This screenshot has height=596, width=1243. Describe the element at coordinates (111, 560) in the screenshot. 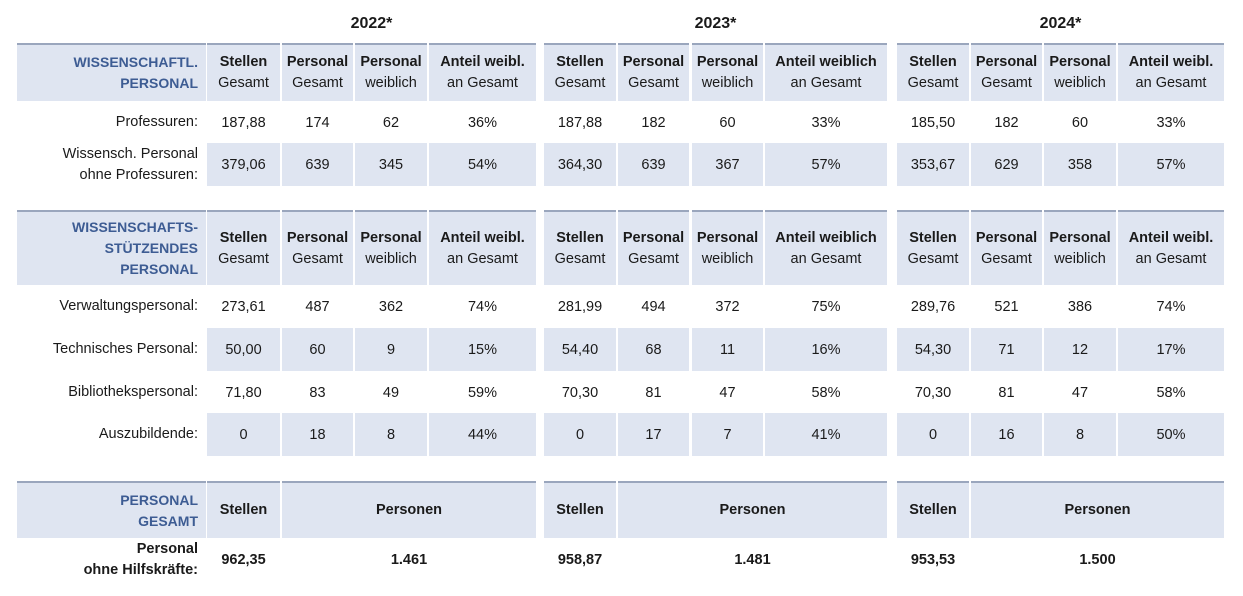

I see `row-label: Personal ohne Hilfskräfte:` at that location.